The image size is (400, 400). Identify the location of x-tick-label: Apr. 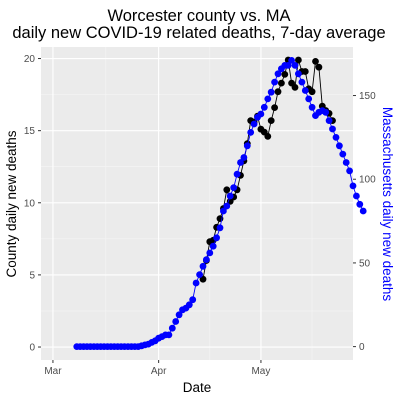
(159, 371).